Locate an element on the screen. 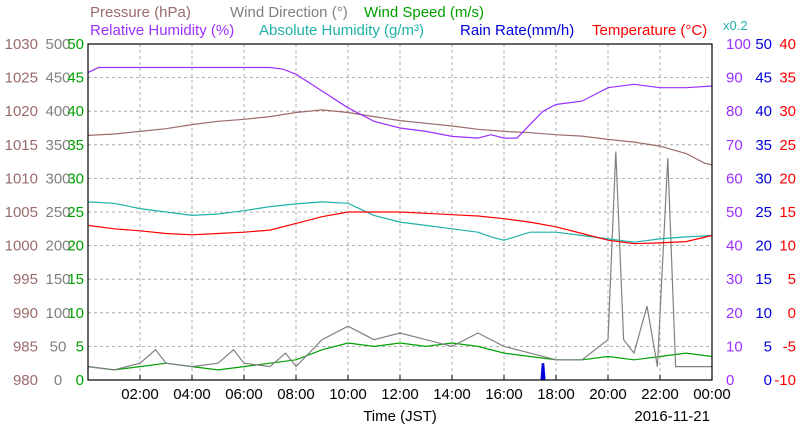  relative-humidity-tick: 0 is located at coordinates (730, 380).